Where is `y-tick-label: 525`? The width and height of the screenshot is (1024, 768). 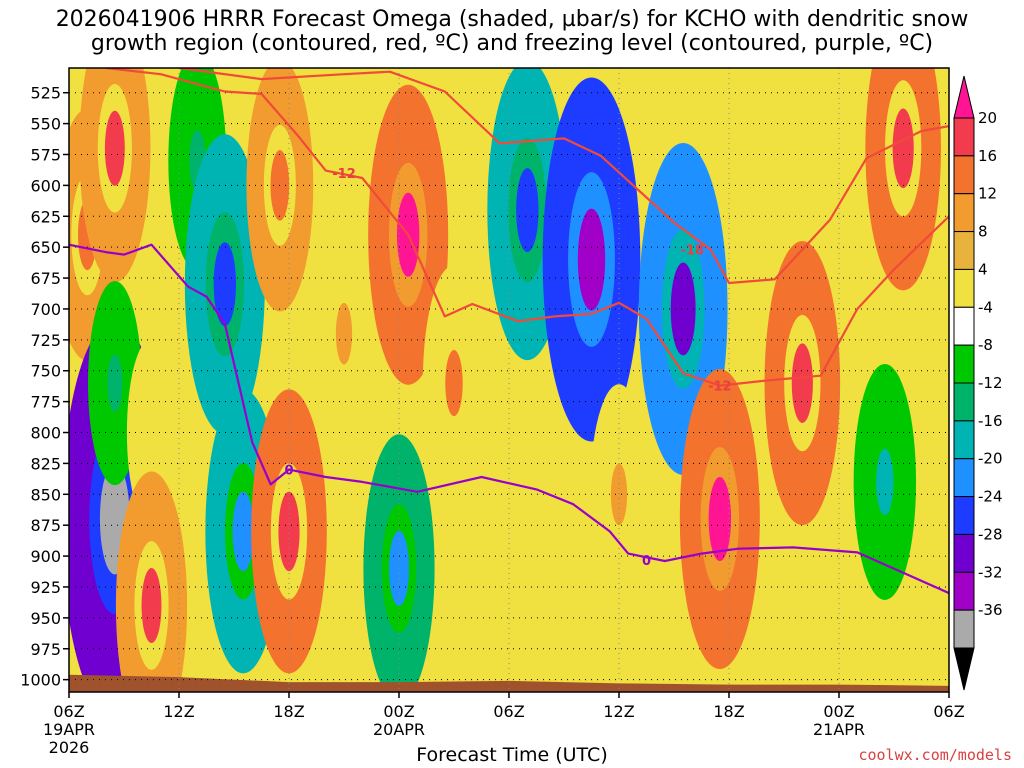 y-tick-label: 525 is located at coordinates (45, 93).